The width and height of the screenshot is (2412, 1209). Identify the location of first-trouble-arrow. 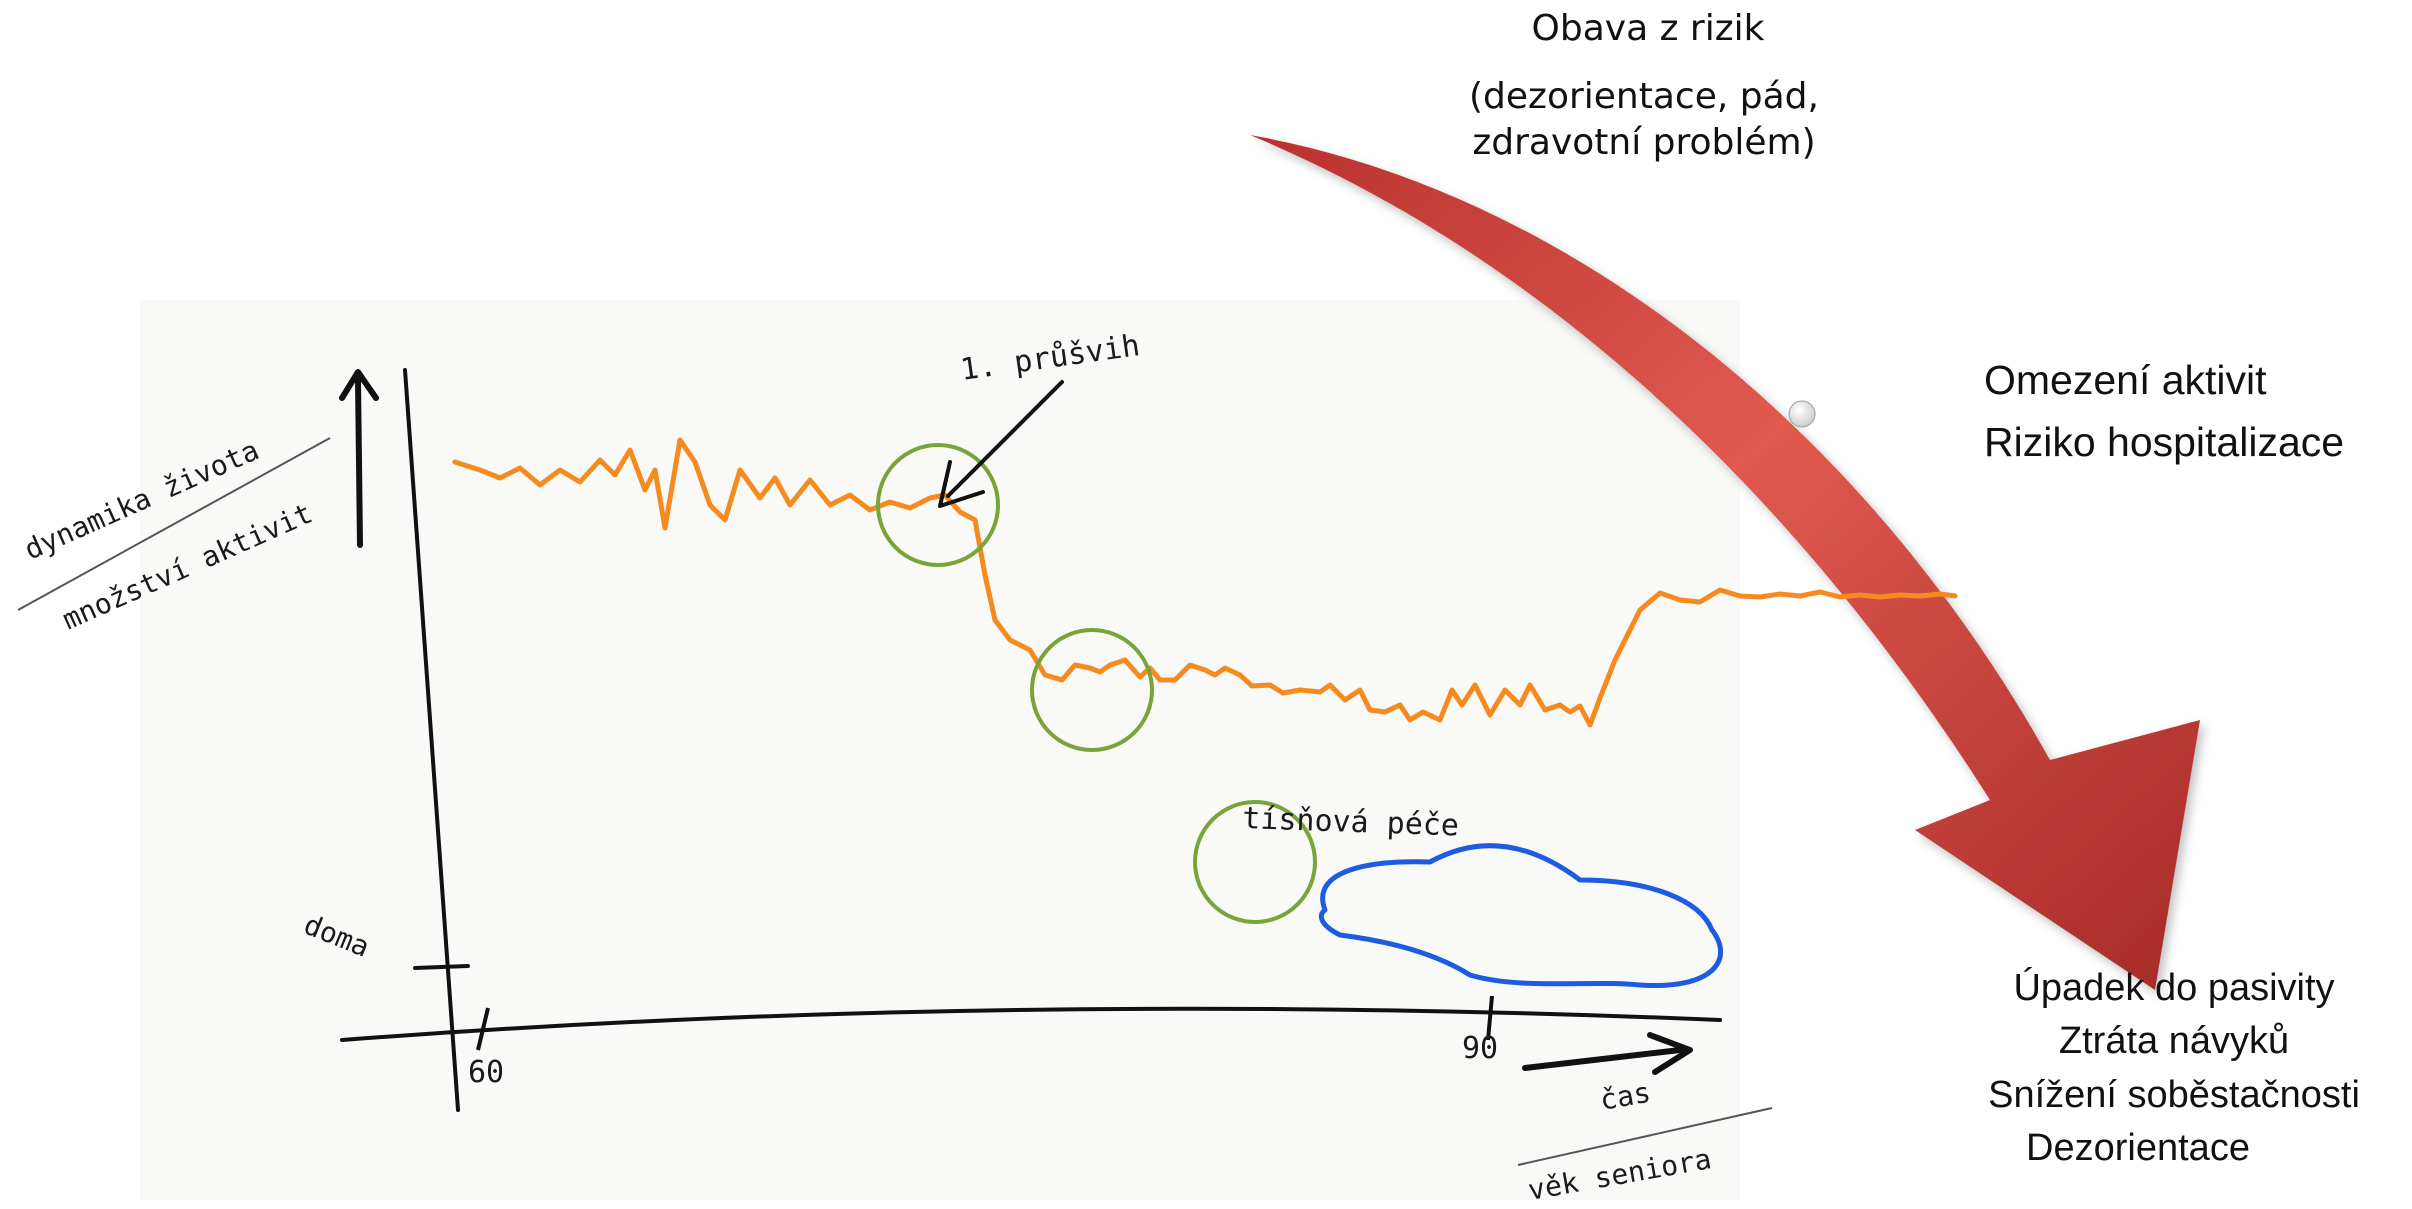
(1001, 444).